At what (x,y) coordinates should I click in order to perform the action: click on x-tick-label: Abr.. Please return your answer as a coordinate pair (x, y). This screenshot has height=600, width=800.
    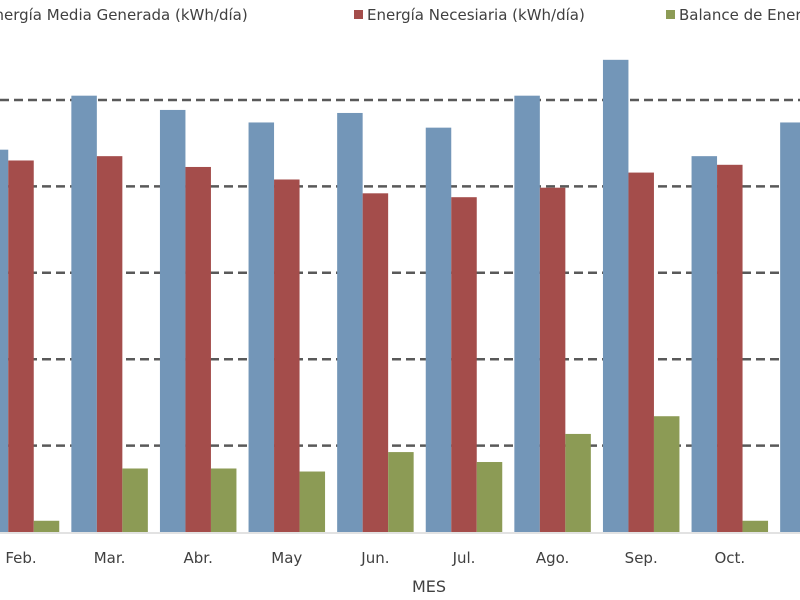
    Looking at the image, I should click on (198, 558).